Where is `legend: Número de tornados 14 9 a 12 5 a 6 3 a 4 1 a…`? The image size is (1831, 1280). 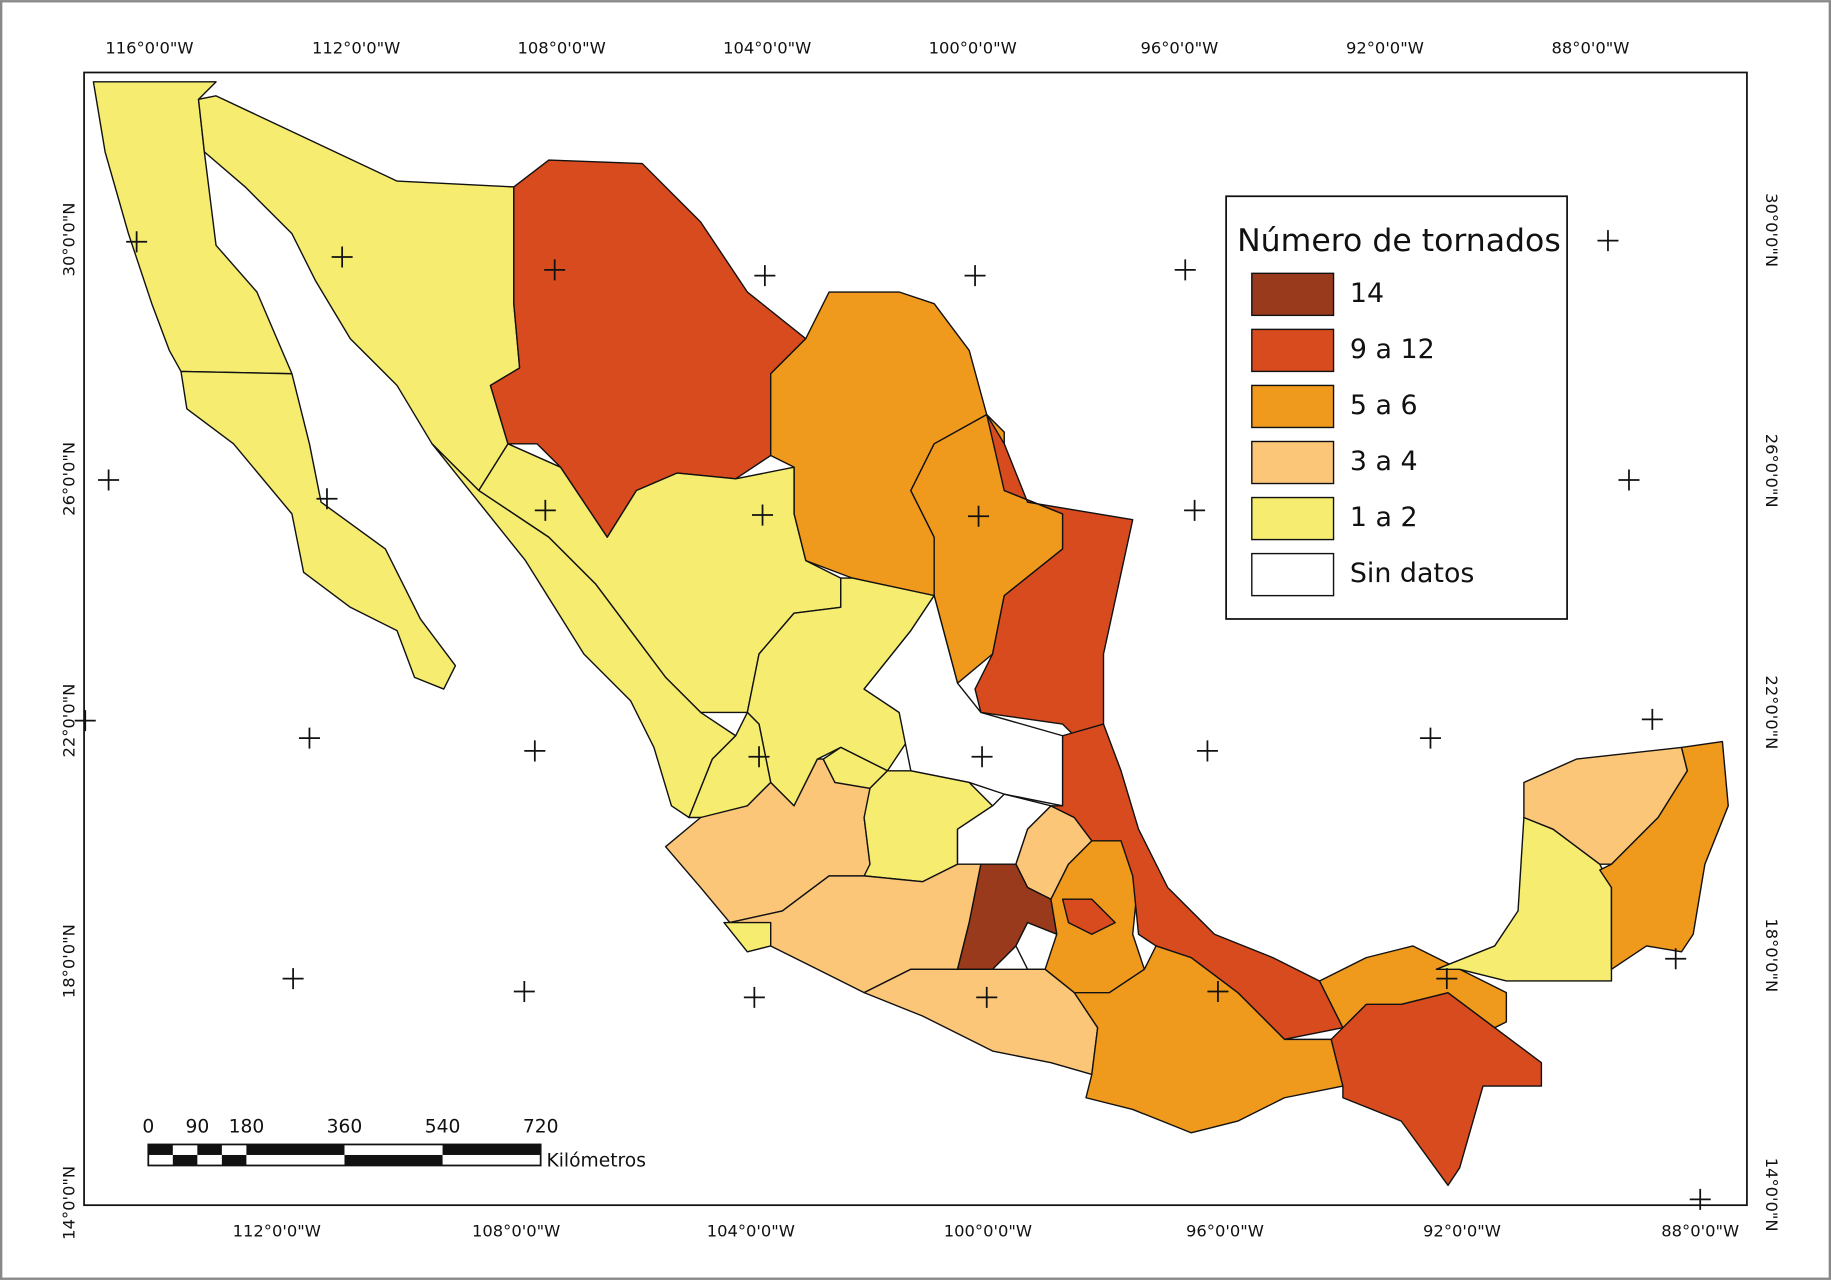 legend: Número de tornados 14 9 a 12 5 a 6 3 a 4 1 a… is located at coordinates (1396, 407).